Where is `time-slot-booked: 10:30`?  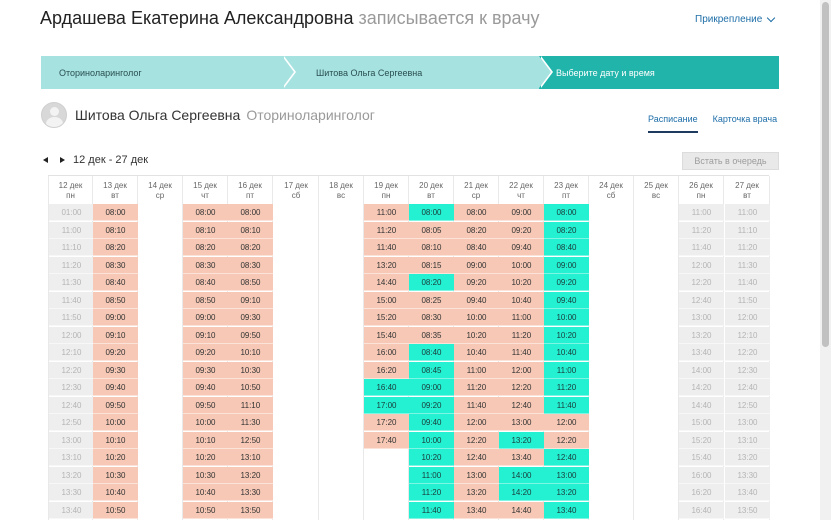
time-slot-booked: 10:30 is located at coordinates (115, 475).